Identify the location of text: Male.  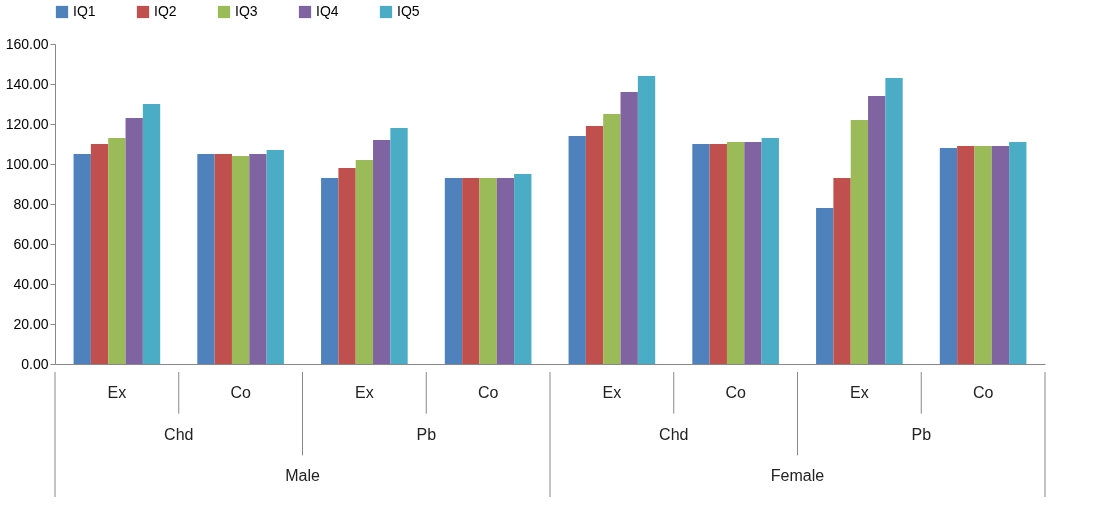
(302, 476).